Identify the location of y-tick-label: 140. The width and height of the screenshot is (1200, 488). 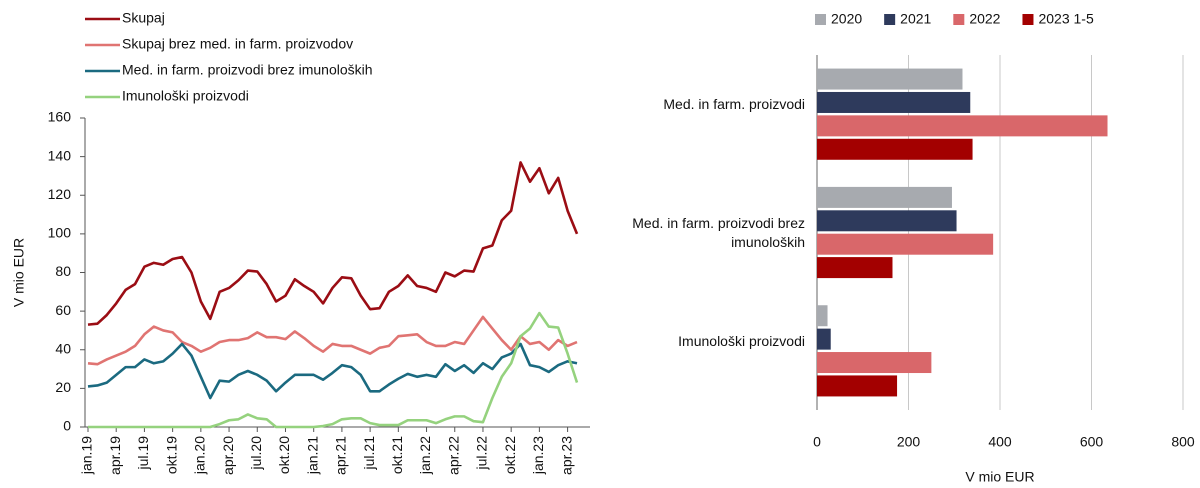
(60, 155).